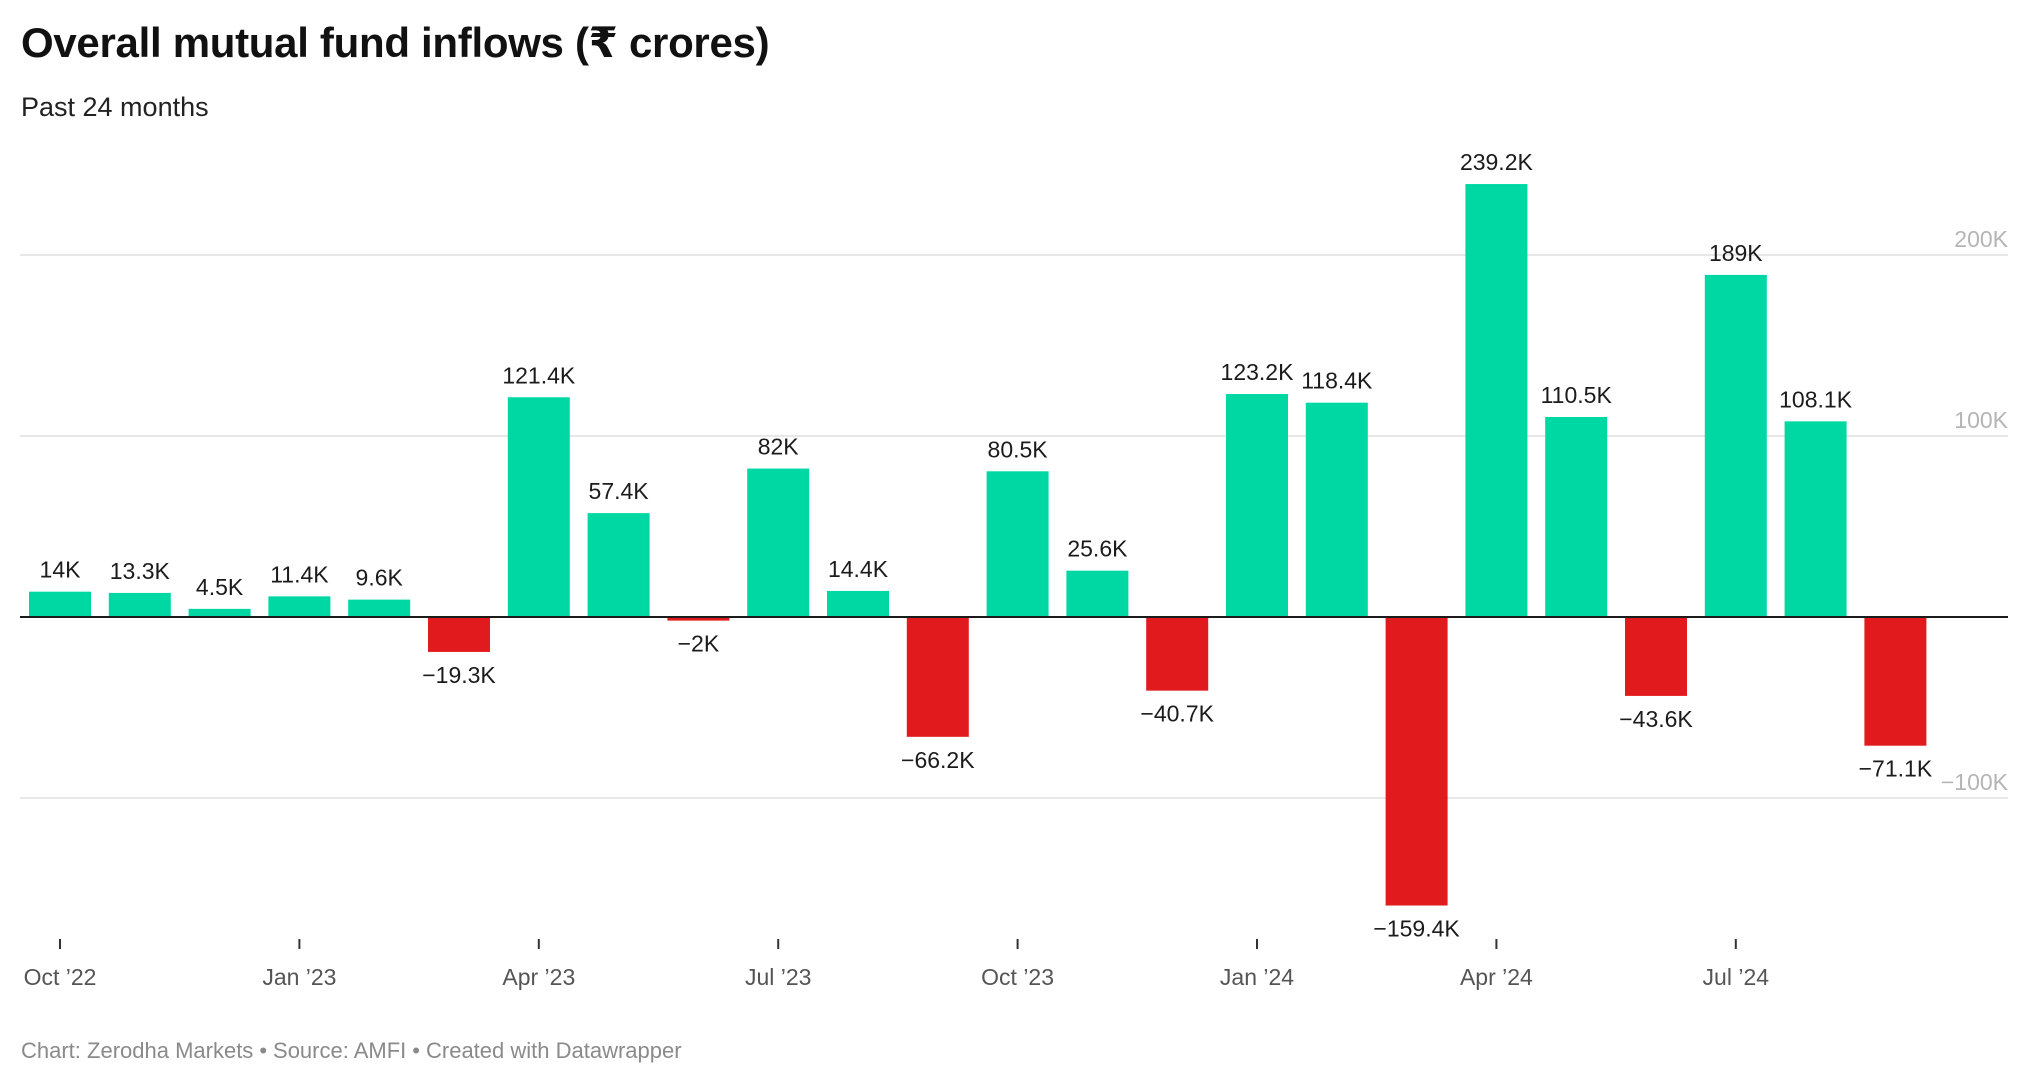 The image size is (2028, 1084). What do you see at coordinates (1975, 782) in the screenshot?
I see `y-tick-label: −100K` at bounding box center [1975, 782].